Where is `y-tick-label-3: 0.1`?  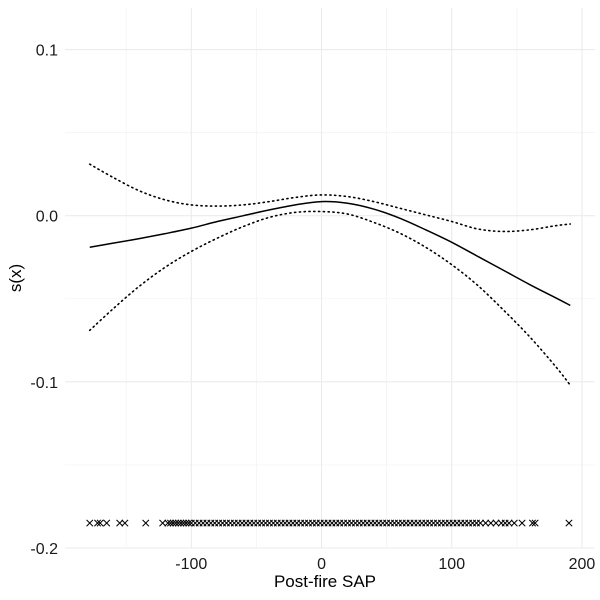 y-tick-label-3: 0.1 is located at coordinates (47, 51).